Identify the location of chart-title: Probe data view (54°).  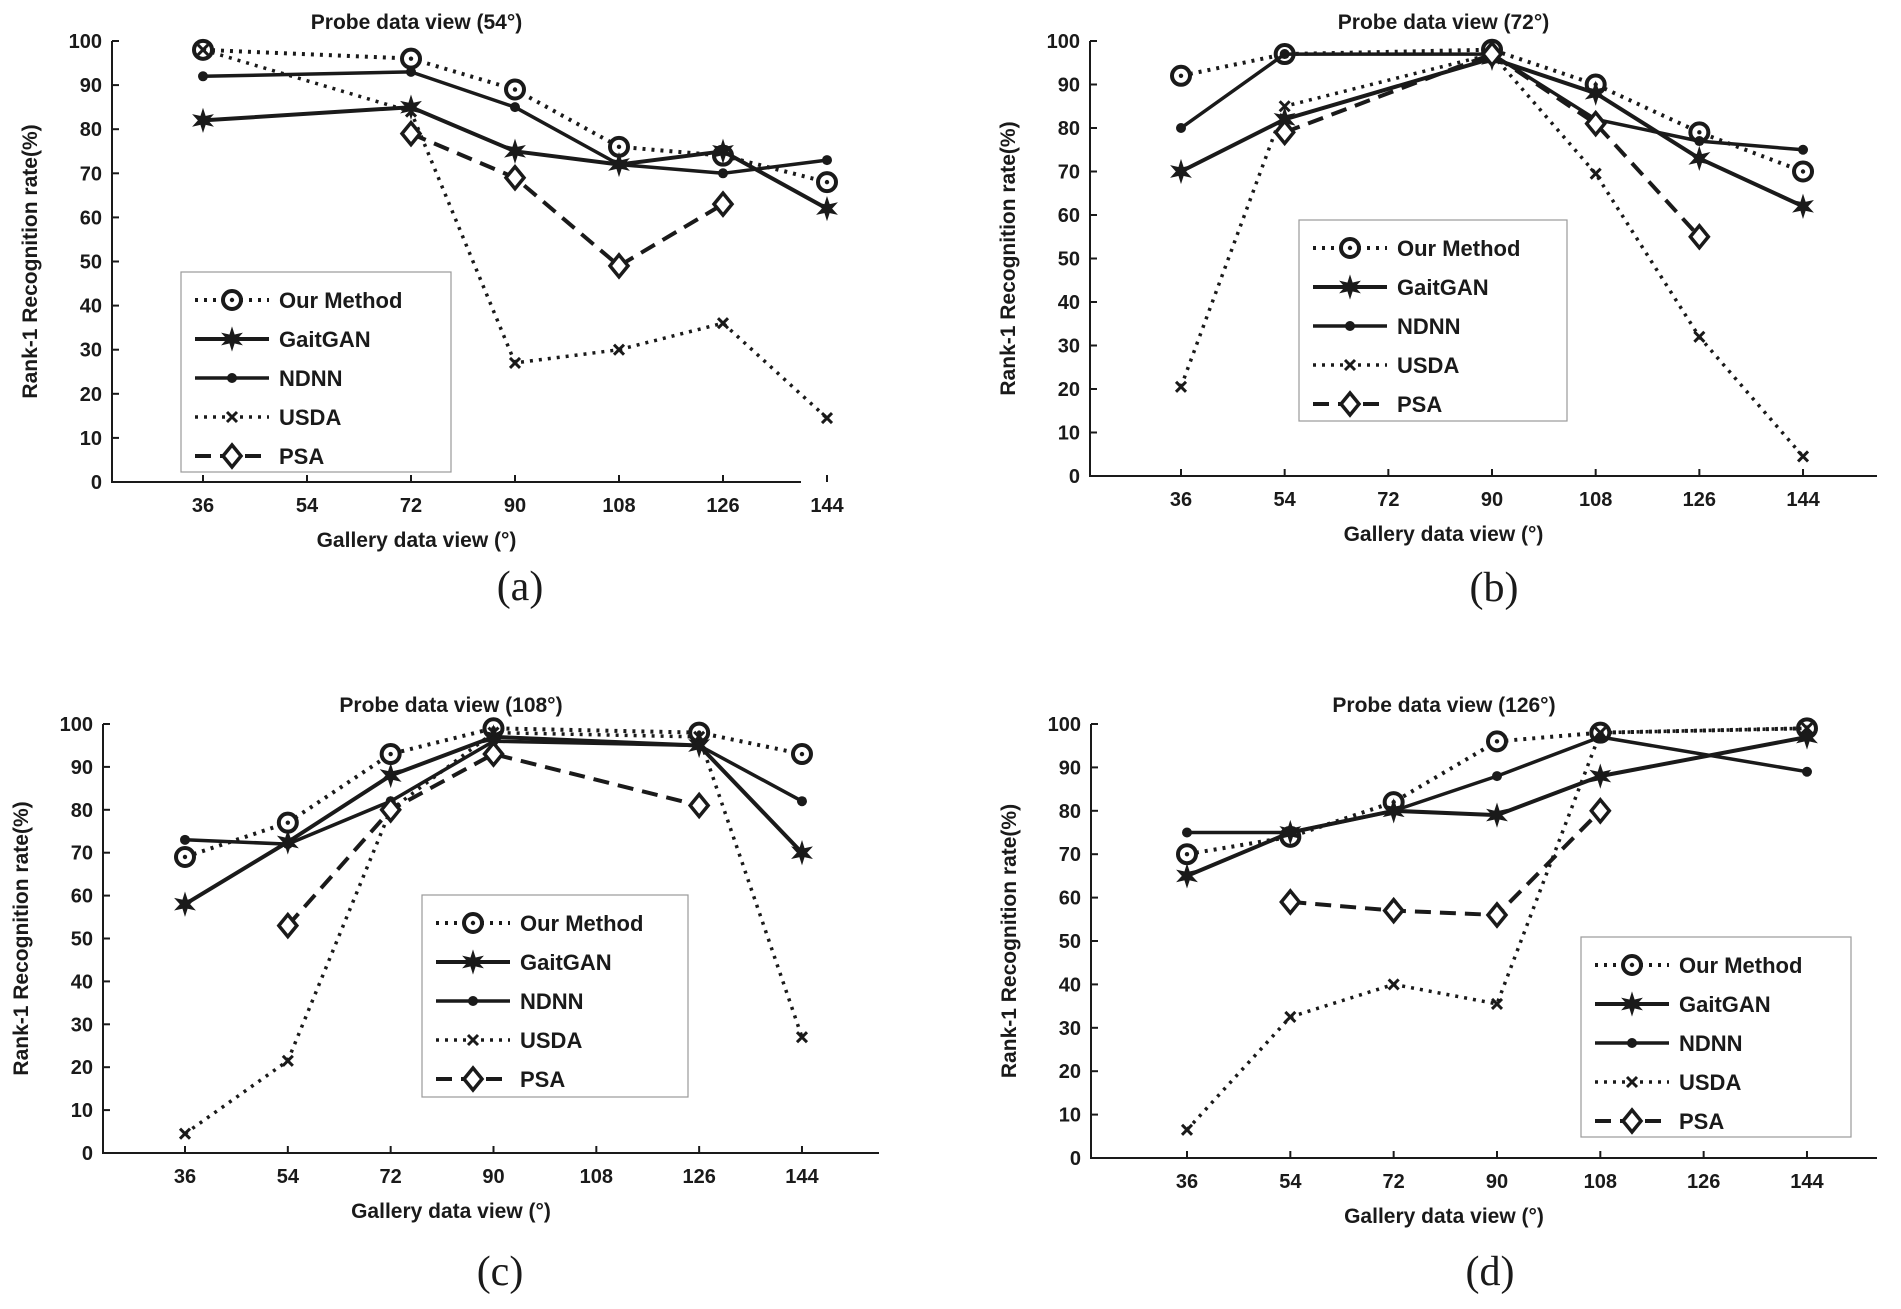
(416, 22).